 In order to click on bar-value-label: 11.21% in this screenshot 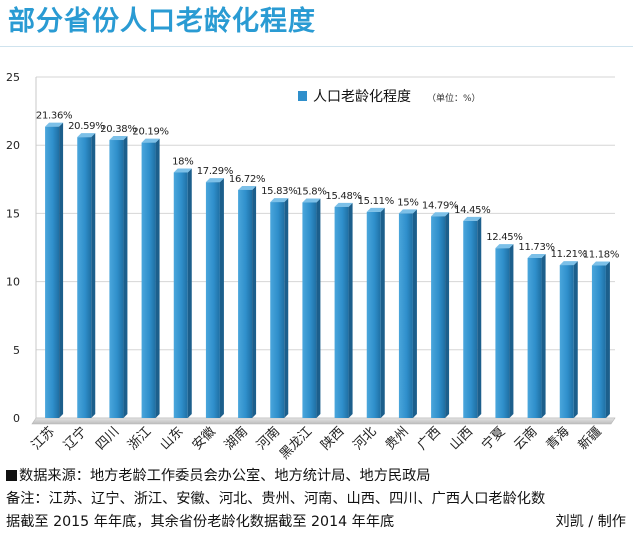, I will do `click(569, 254)`.